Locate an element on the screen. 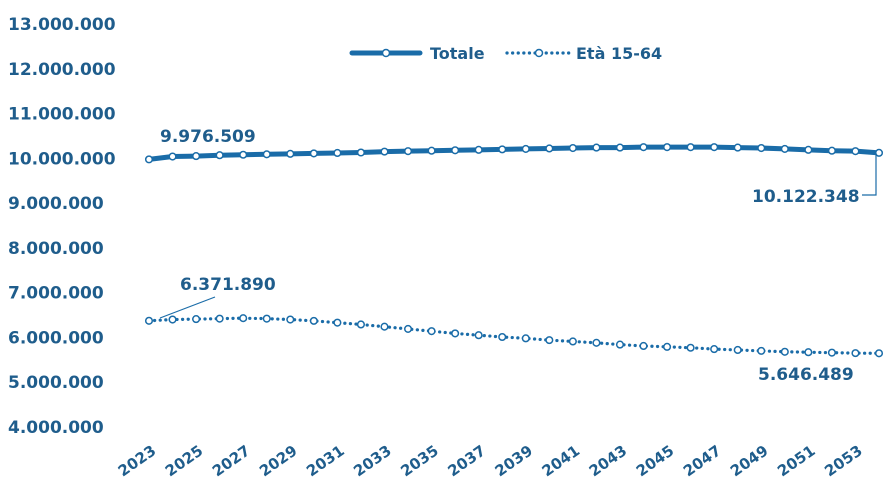 The width and height of the screenshot is (891, 496). y-tick-label: 10.000.000 is located at coordinates (62, 159).